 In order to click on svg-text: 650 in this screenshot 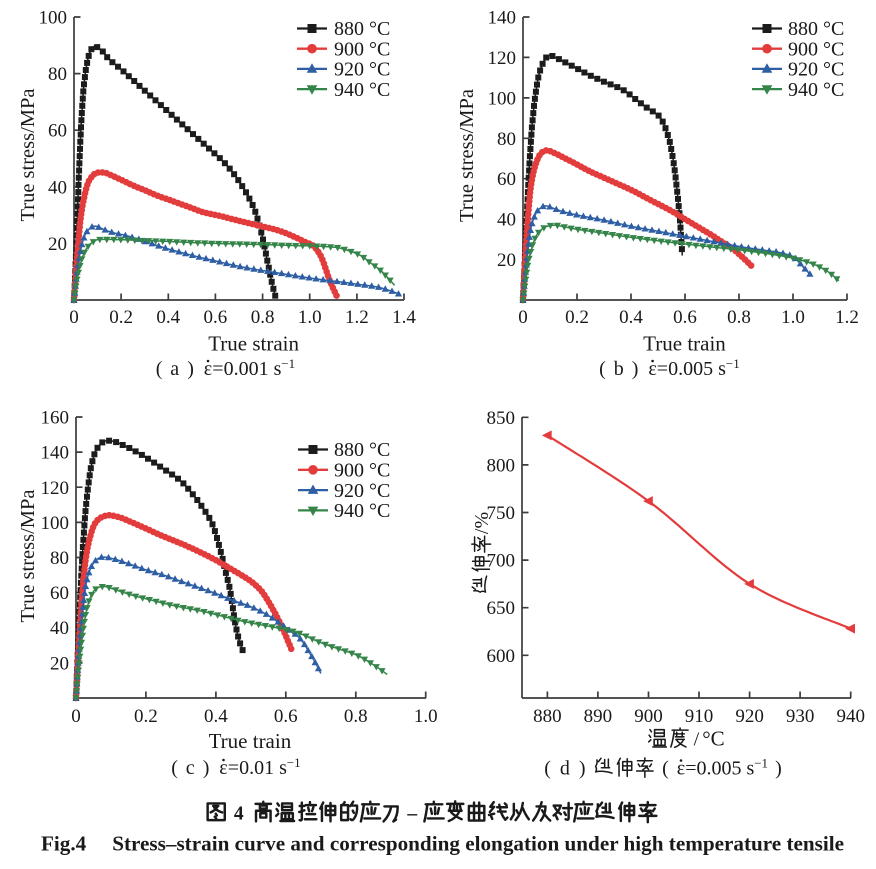, I will do `click(501, 608)`.